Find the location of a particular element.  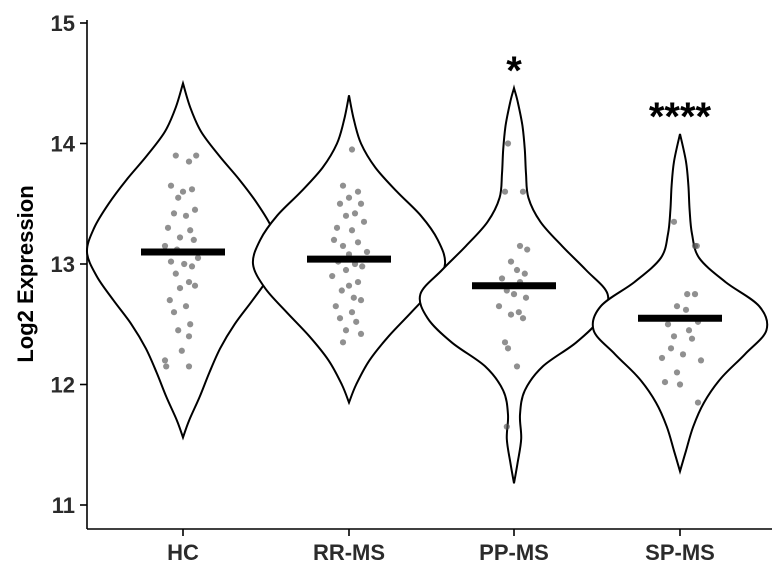

y-axis-title: Log2 Expression is located at coordinates (25, 273).